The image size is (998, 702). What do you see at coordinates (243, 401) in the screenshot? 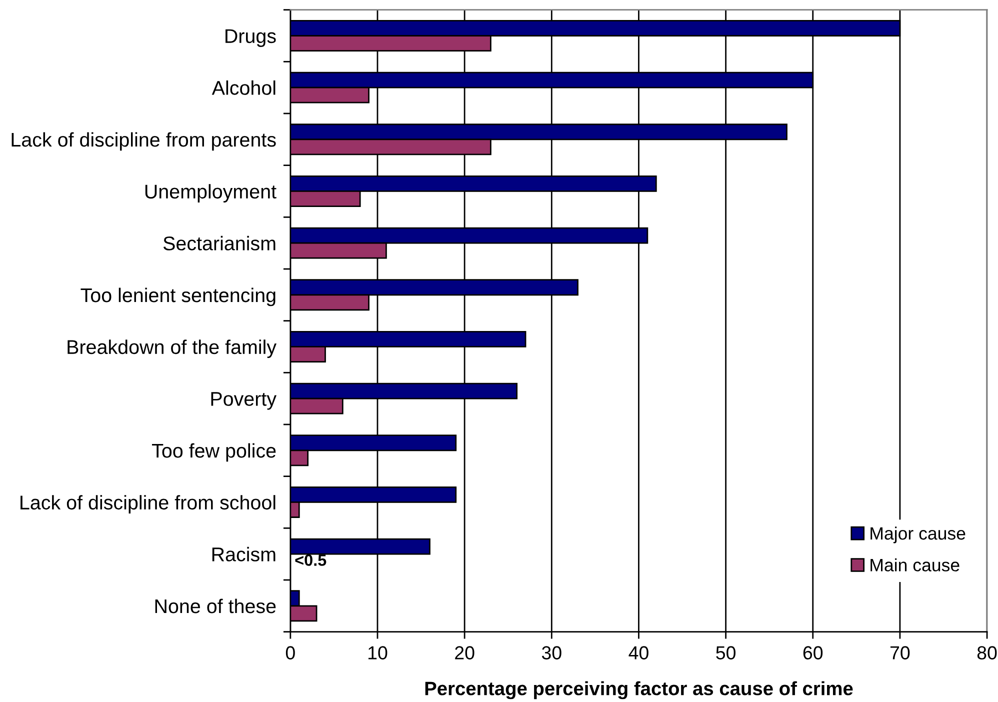
I see `y-tick-label: Poverty` at bounding box center [243, 401].